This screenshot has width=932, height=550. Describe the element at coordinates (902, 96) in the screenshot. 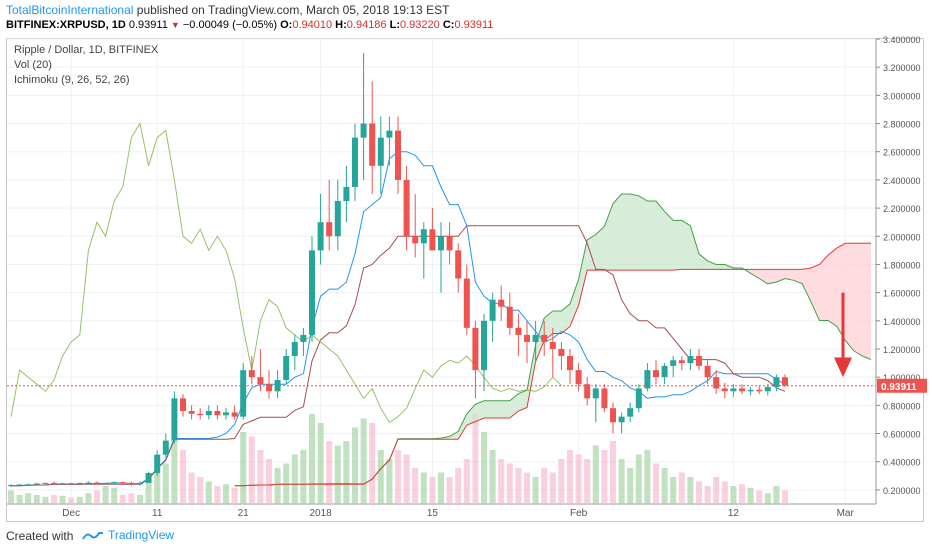

I see `y-tick-label: 3.000000` at that location.